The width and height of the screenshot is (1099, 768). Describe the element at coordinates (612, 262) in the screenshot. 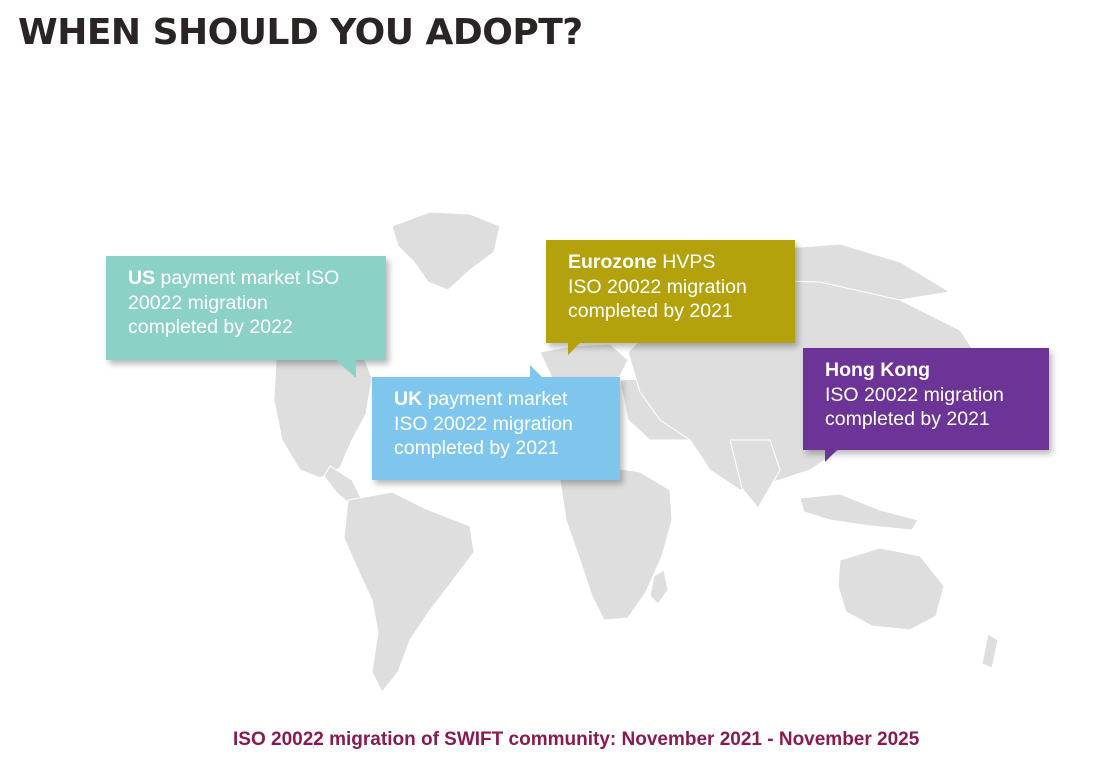

I see `callout-eurozone-region: Eurozone` at that location.